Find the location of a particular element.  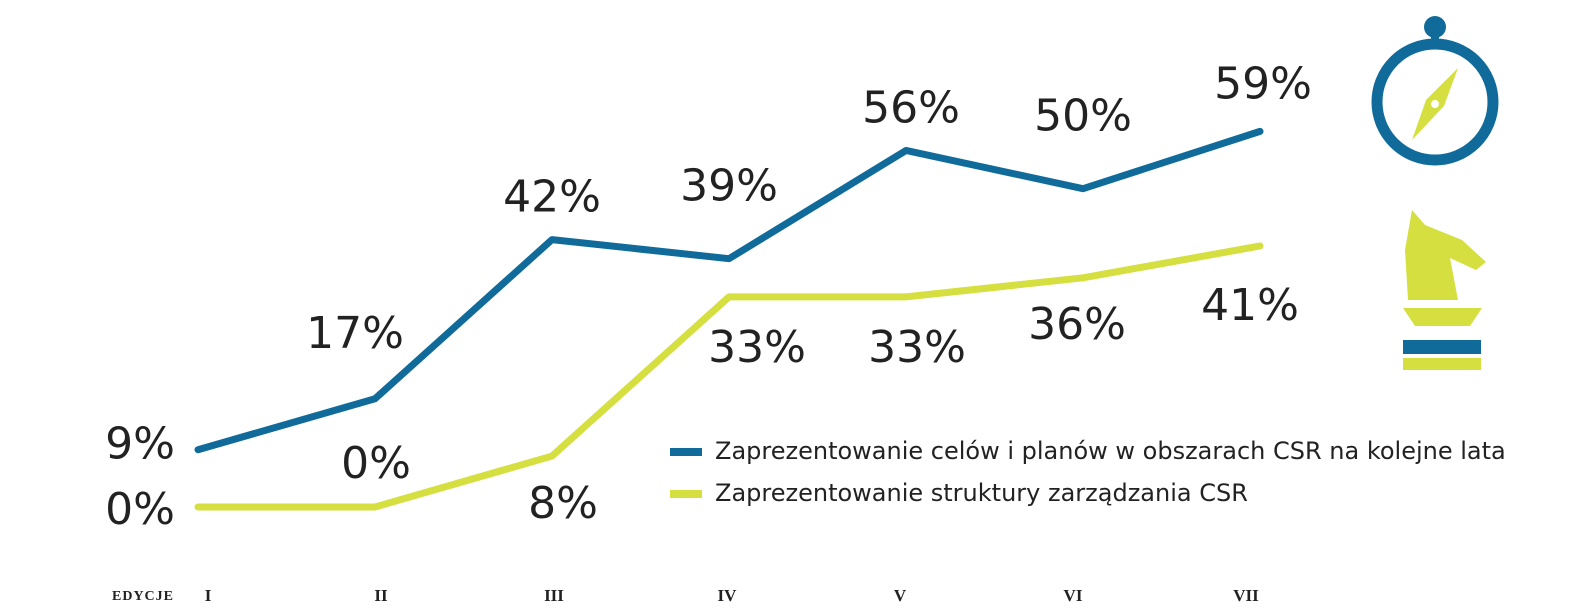

data-label: 36% is located at coordinates (1077, 324).